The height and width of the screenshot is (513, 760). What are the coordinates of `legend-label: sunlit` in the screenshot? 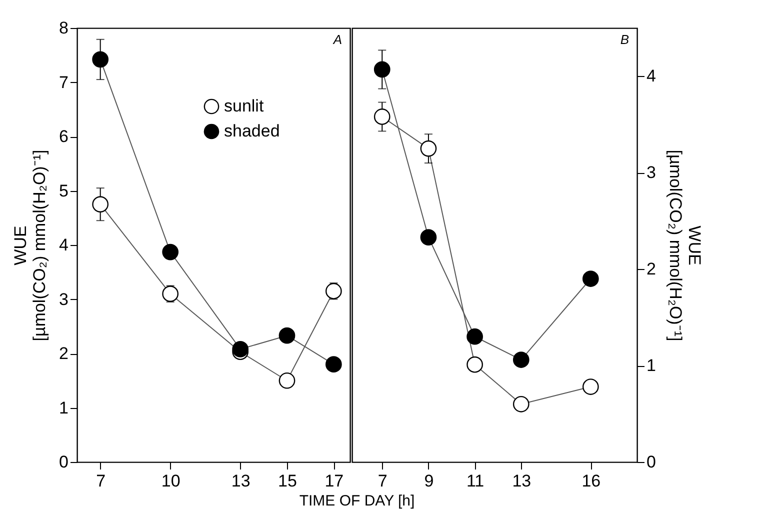 It's located at (244, 106).